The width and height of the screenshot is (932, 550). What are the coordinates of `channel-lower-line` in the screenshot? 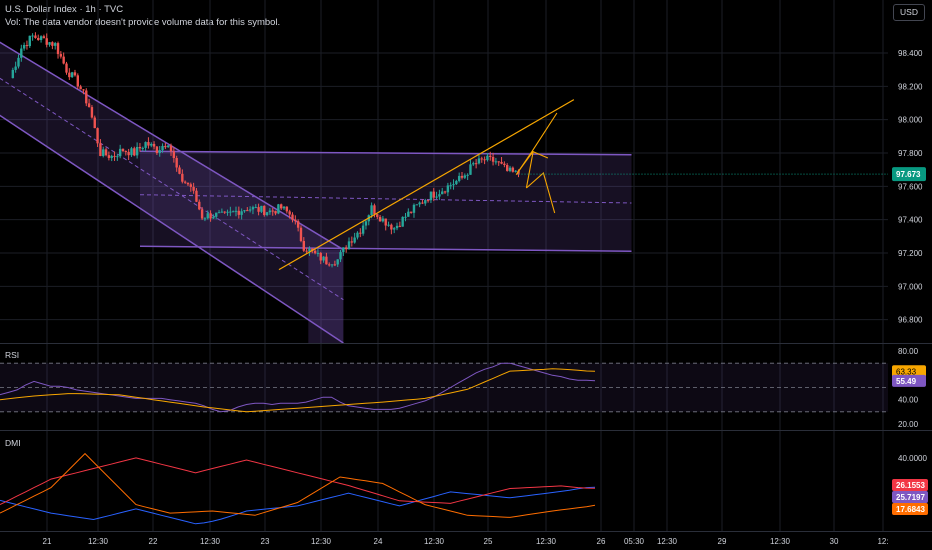 It's located at (385, 249).